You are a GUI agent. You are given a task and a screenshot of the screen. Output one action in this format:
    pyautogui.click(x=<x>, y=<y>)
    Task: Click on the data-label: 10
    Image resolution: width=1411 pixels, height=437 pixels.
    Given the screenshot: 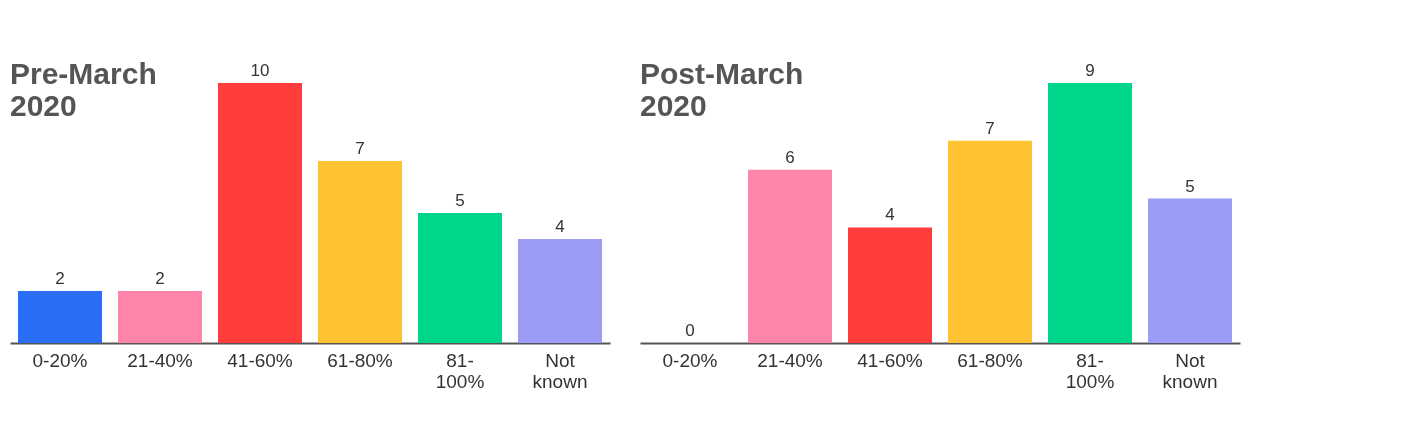 What is the action you would take?
    pyautogui.click(x=260, y=70)
    